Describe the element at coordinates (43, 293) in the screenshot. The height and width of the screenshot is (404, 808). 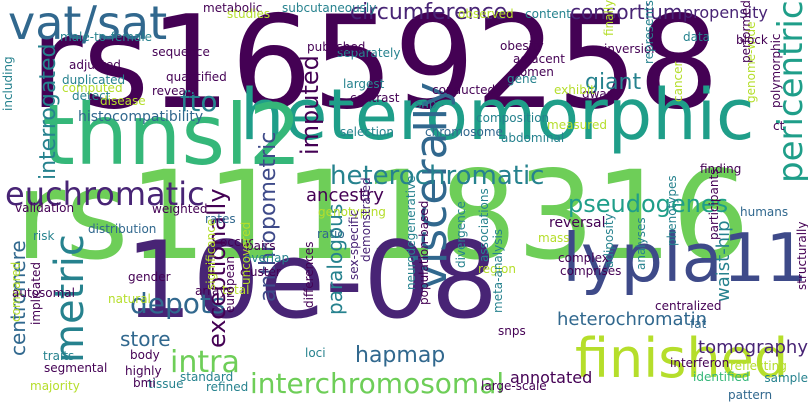
I see `cloud-word: autosomal` at that location.